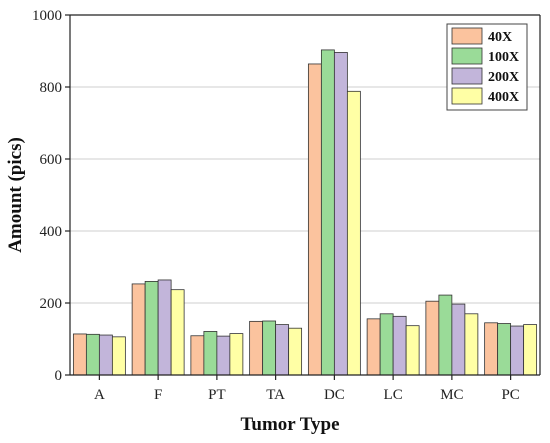 This screenshot has width=550, height=443. I want to click on y-axis-title: Amount (pics), so click(15, 195).